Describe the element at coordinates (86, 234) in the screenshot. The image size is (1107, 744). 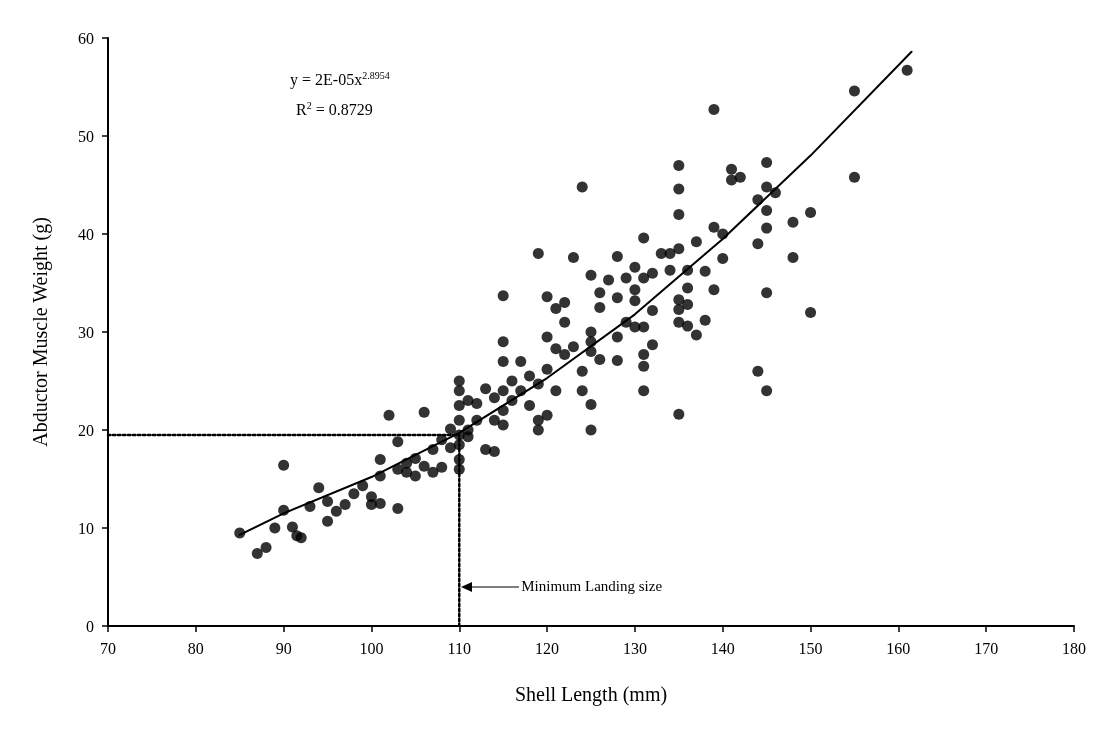
I see `y-tick-label: 40` at that location.